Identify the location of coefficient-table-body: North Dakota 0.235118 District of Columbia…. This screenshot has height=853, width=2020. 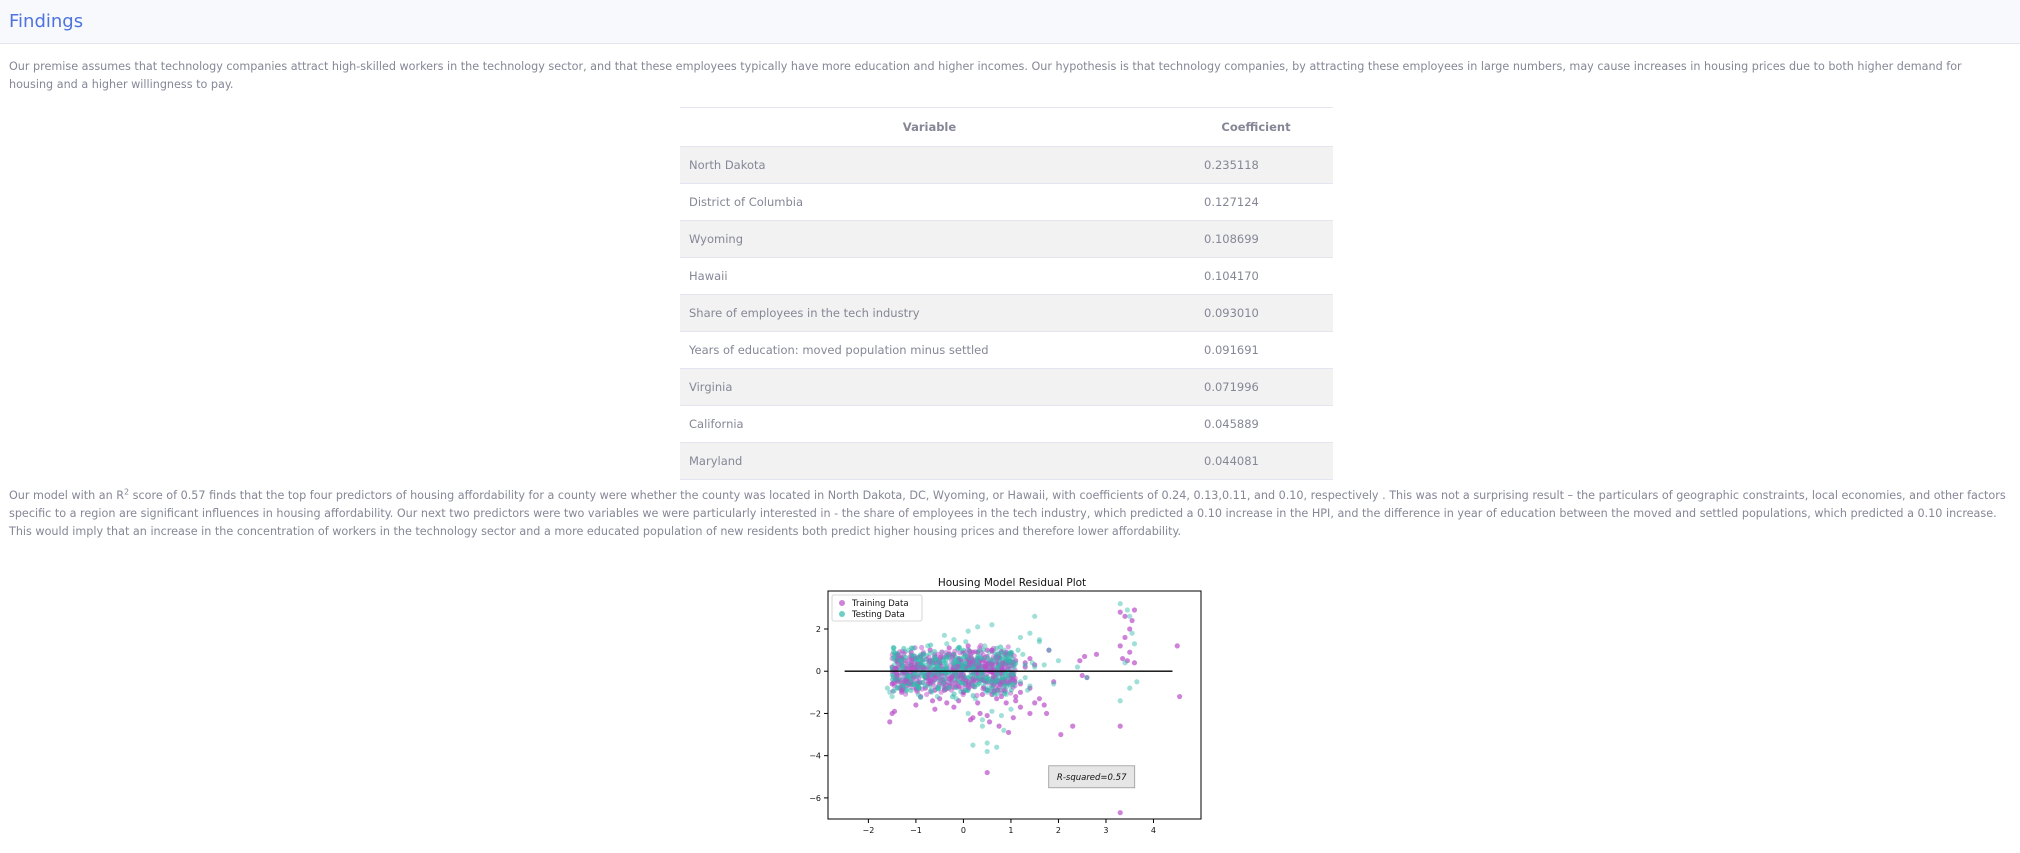
(1006, 313).